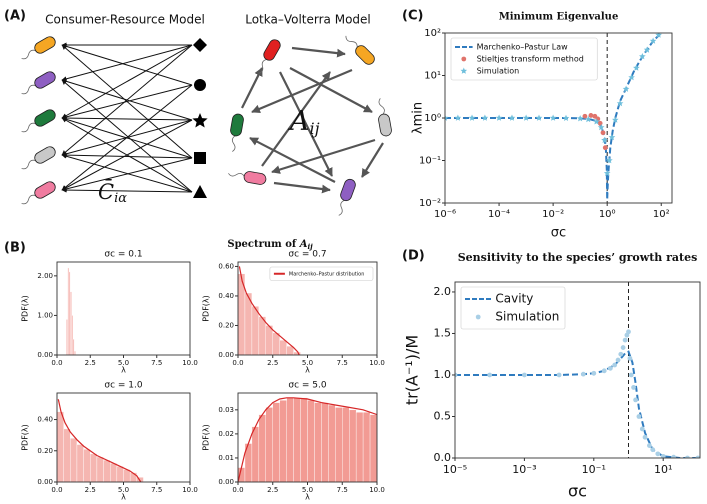 Image resolution: width=707 pixels, height=504 pixels. Describe the element at coordinates (156, 363) in the screenshot. I see `x-tick-label: 7.5` at that location.